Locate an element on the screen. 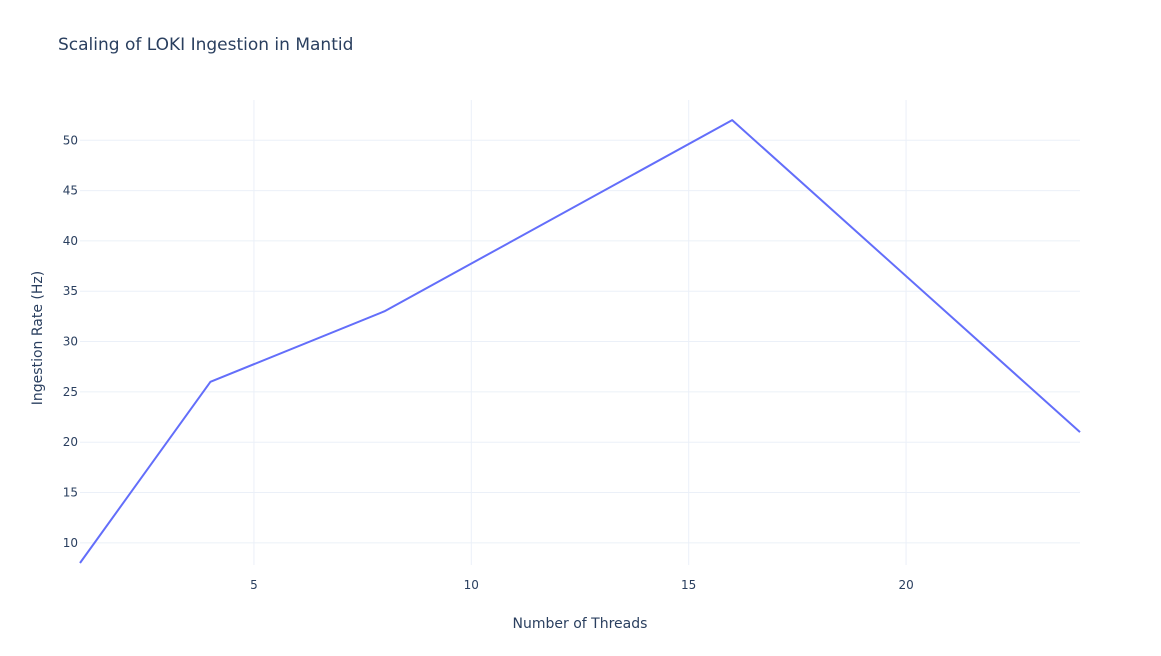  y-tick-labels: 10 15 20 25 30 35 40 45 50 is located at coordinates (70, 341).